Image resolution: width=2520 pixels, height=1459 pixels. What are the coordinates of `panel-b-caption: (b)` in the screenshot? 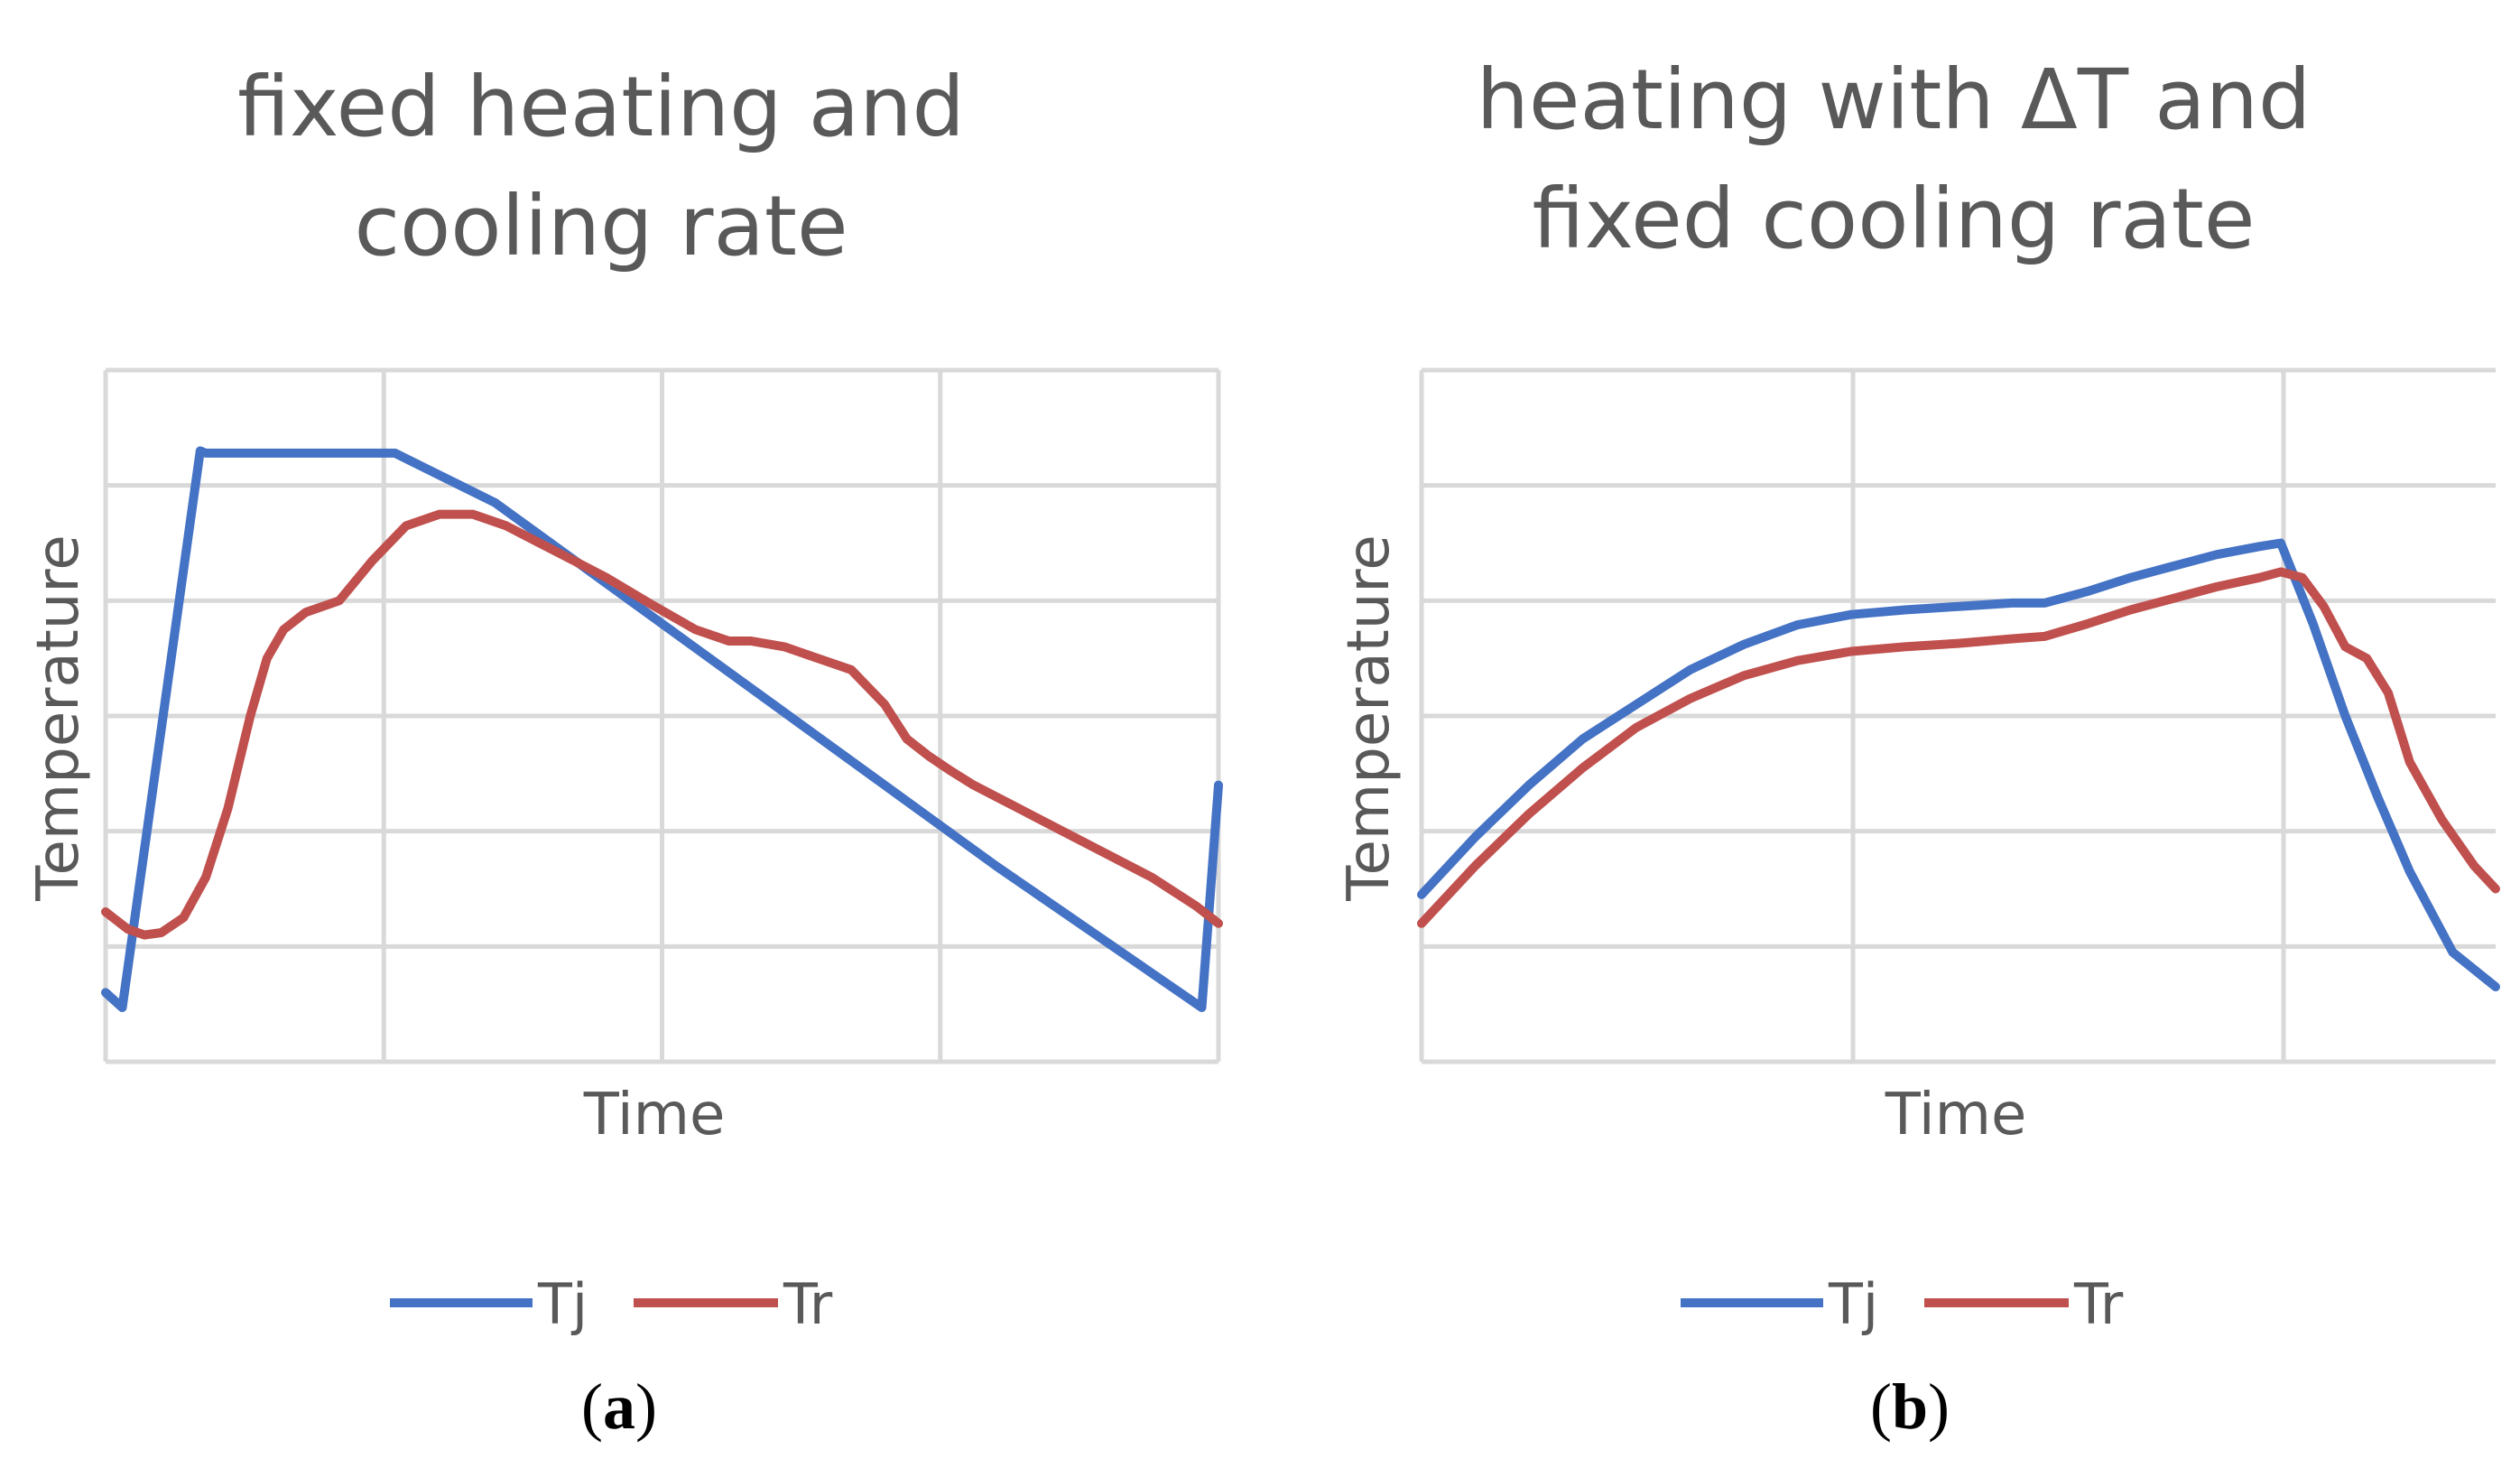 It's located at (1910, 1407).